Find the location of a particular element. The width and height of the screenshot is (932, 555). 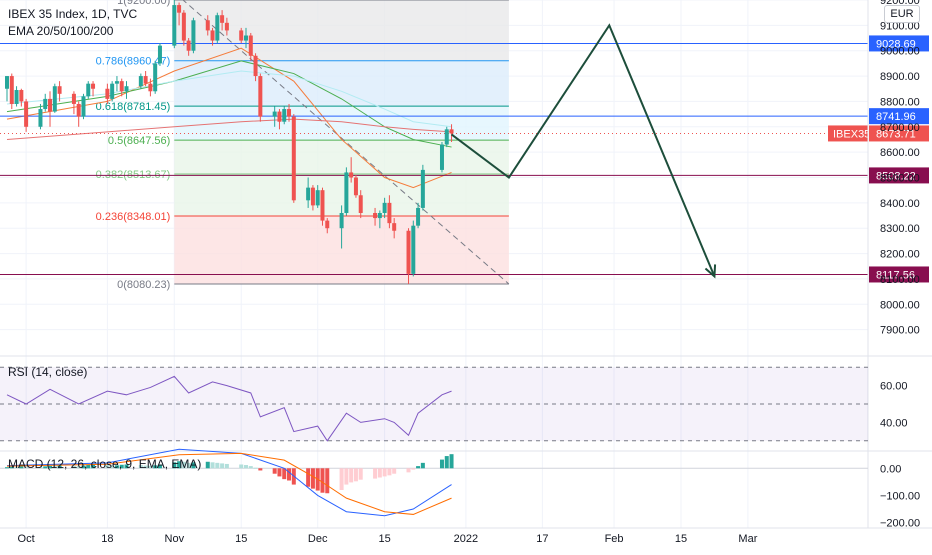

currency-button: EUR is located at coordinates (902, 14).